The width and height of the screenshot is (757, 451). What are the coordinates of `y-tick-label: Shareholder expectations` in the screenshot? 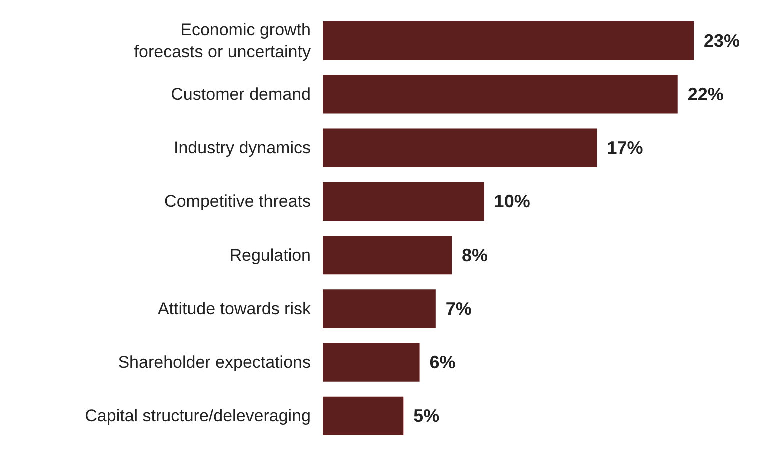 It's located at (214, 362).